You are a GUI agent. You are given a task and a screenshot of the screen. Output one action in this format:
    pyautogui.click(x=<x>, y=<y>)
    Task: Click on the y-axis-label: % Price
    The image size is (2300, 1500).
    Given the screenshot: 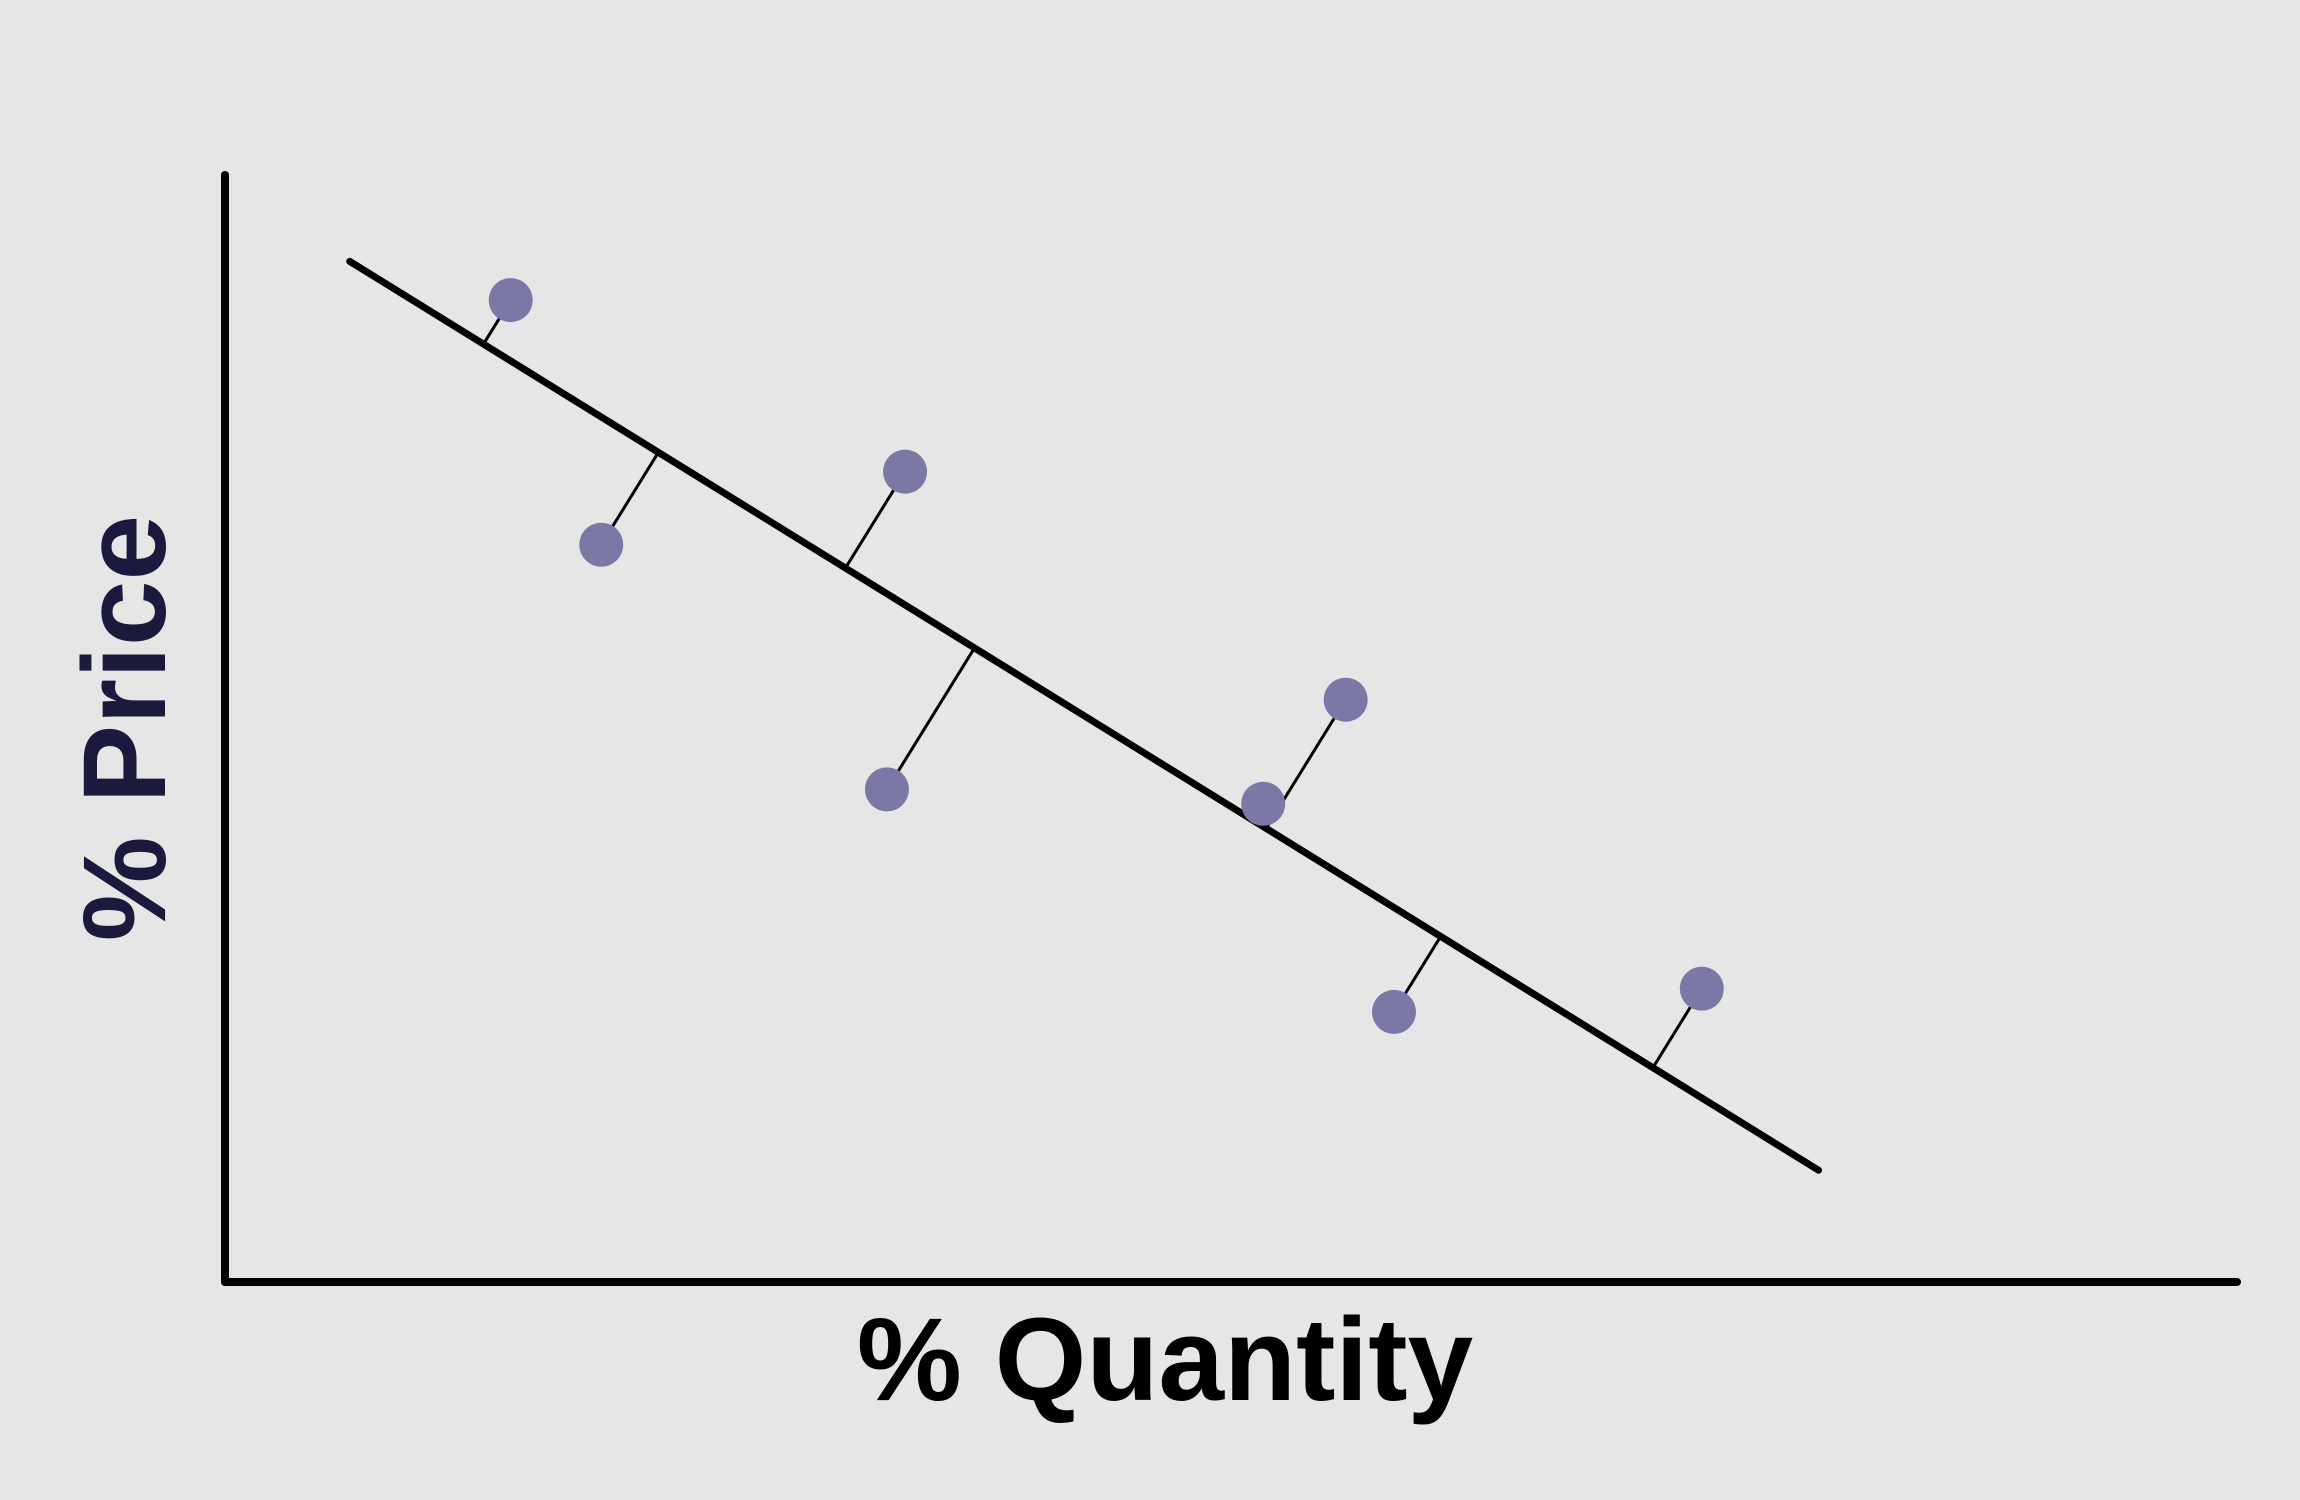 What is the action you would take?
    pyautogui.click(x=125, y=728)
    